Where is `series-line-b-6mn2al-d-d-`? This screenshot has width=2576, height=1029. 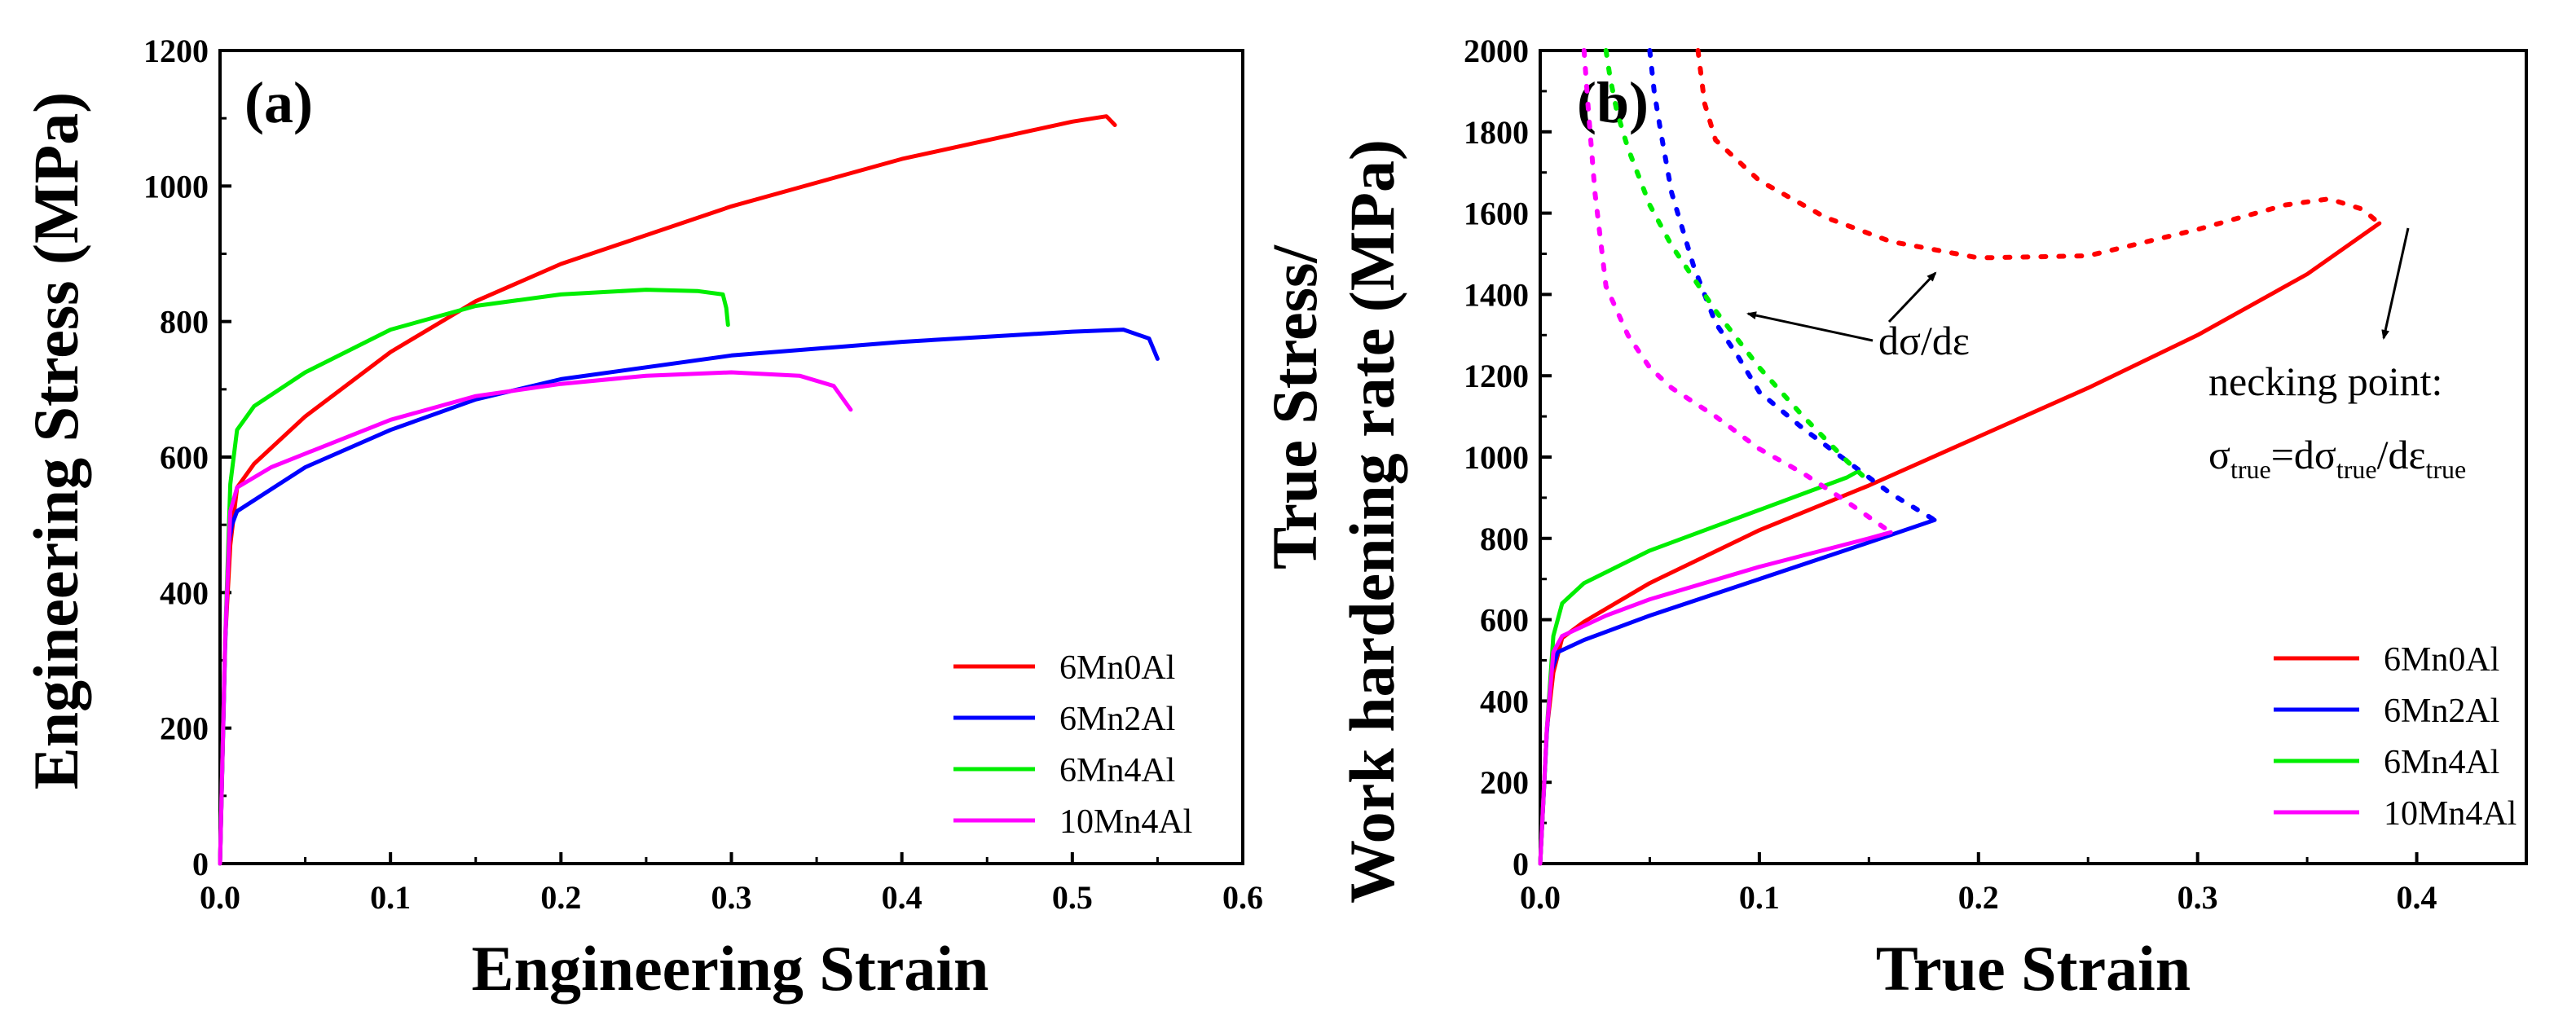 series-line-b-6mn2al-d-d- is located at coordinates (1792, 285).